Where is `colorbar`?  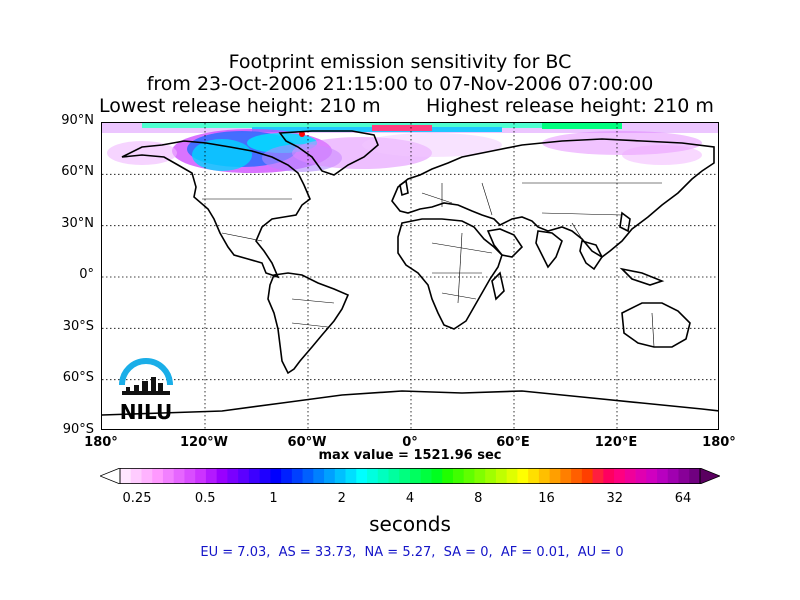 colorbar is located at coordinates (410, 476).